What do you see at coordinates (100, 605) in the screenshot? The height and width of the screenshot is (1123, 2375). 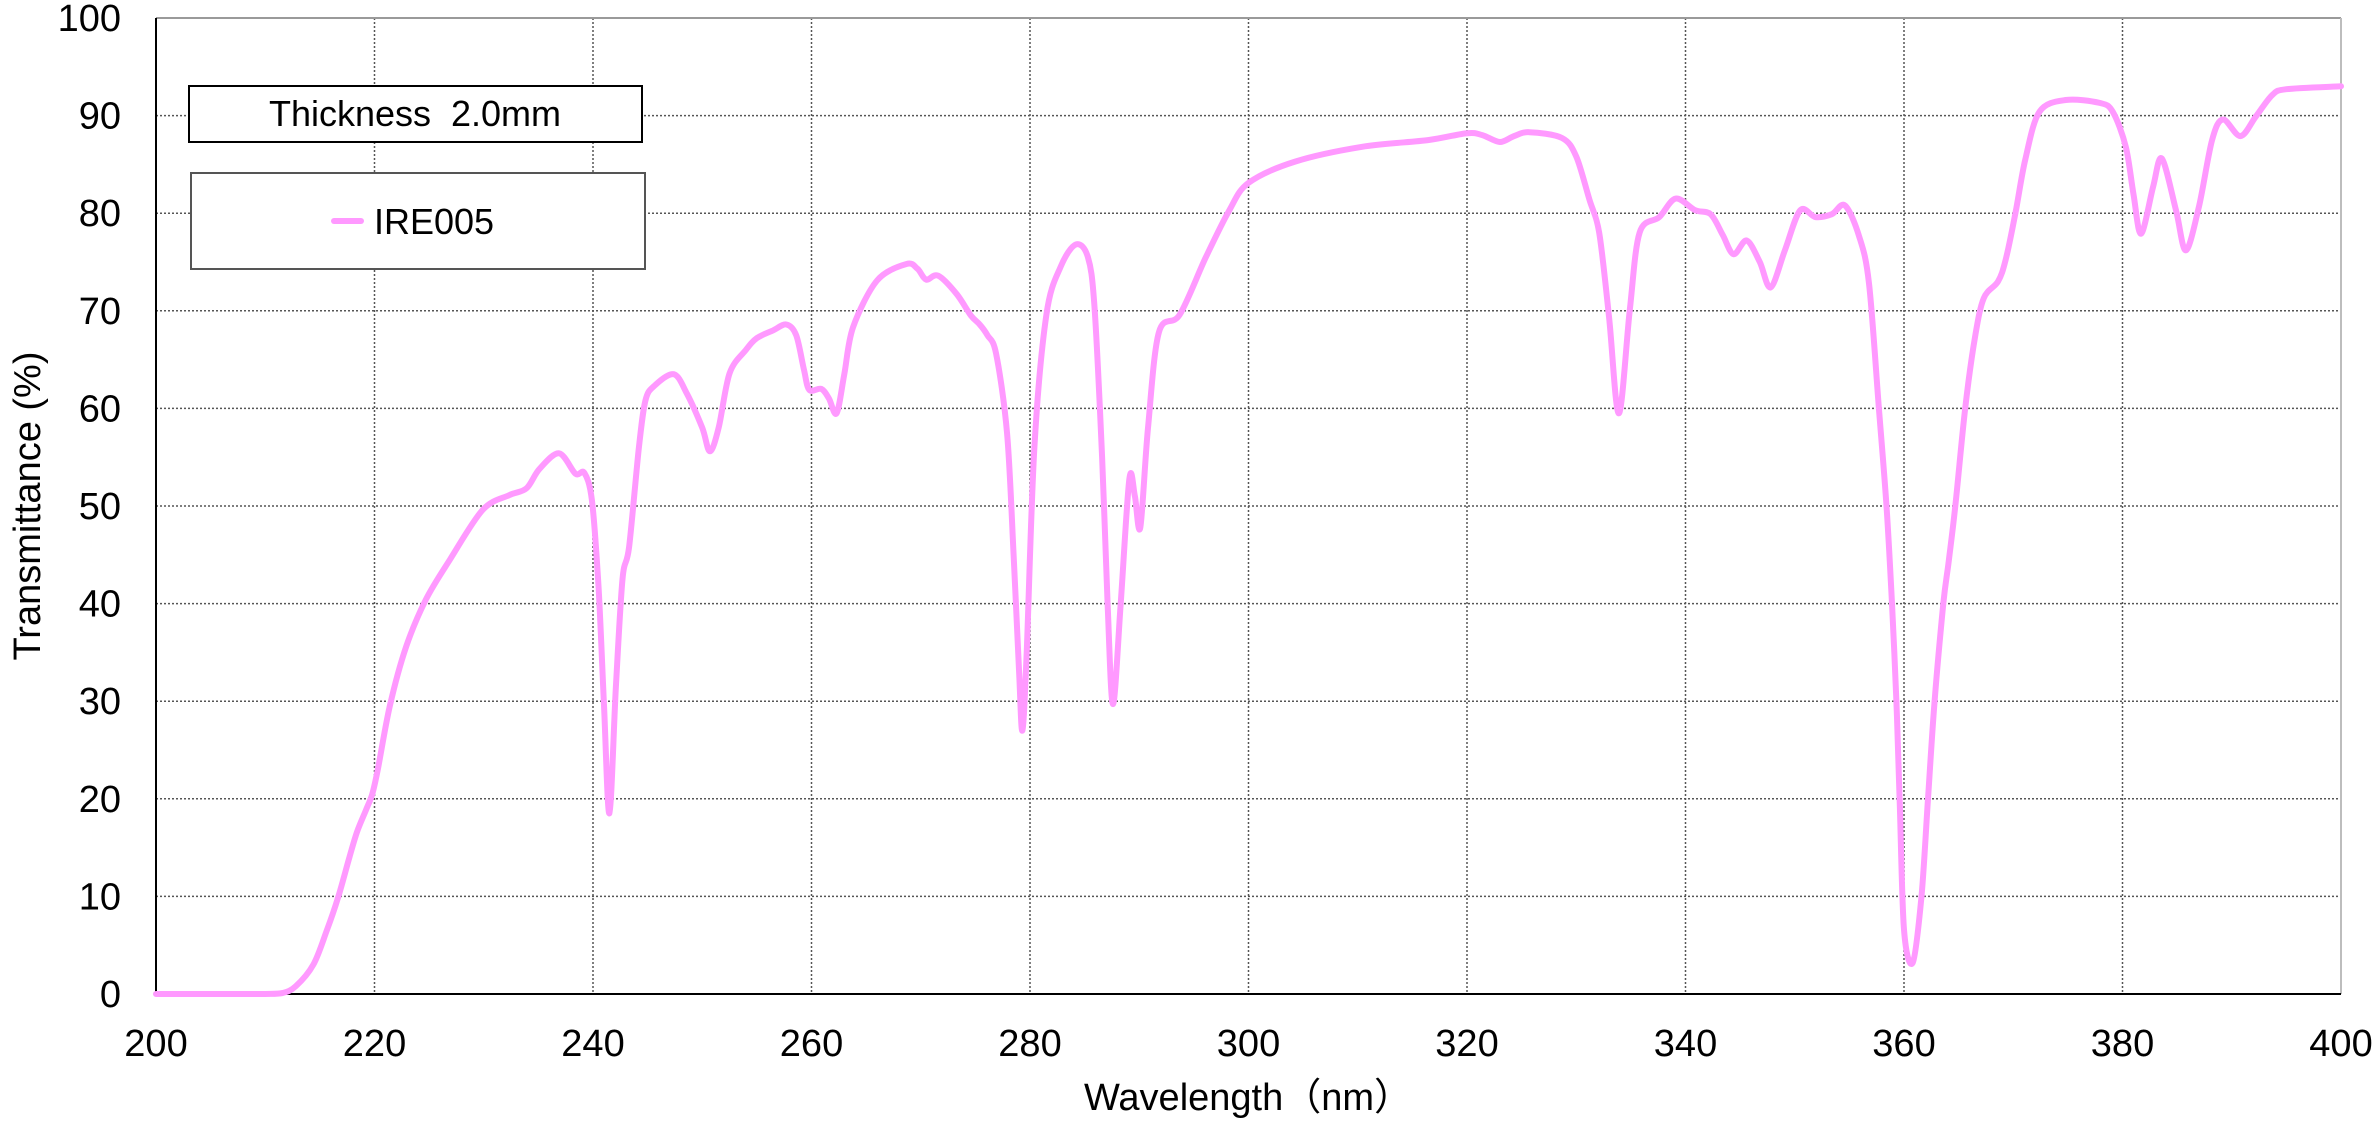 I see `y-tick-label: 40` at bounding box center [100, 605].